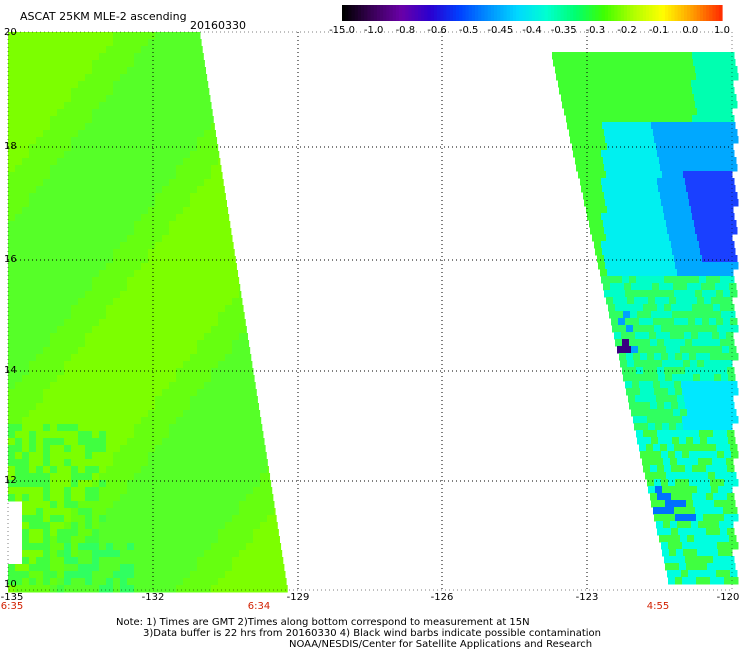 The height and width of the screenshot is (650, 740). Describe the element at coordinates (728, 597) in the screenshot. I see `x-tick-label: -120` at that location.